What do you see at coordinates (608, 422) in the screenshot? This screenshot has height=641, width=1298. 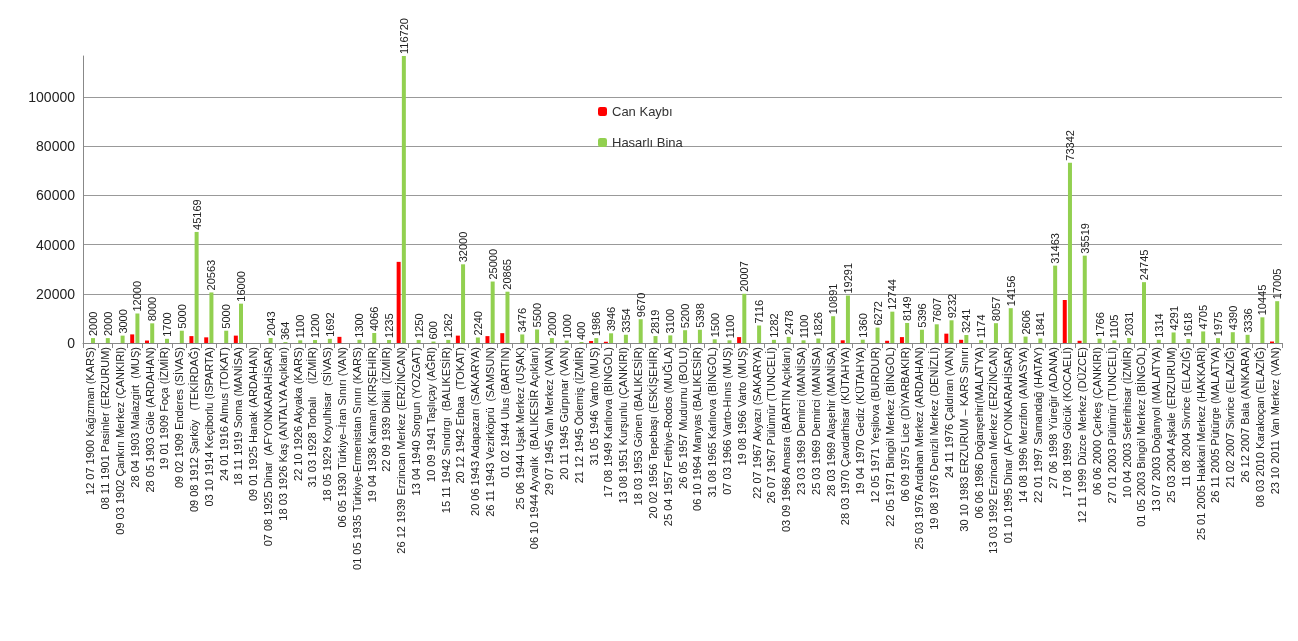 I see `x-tick-label: 17 08 1949 Karlıova (BİNGÖL)` at bounding box center [608, 422].